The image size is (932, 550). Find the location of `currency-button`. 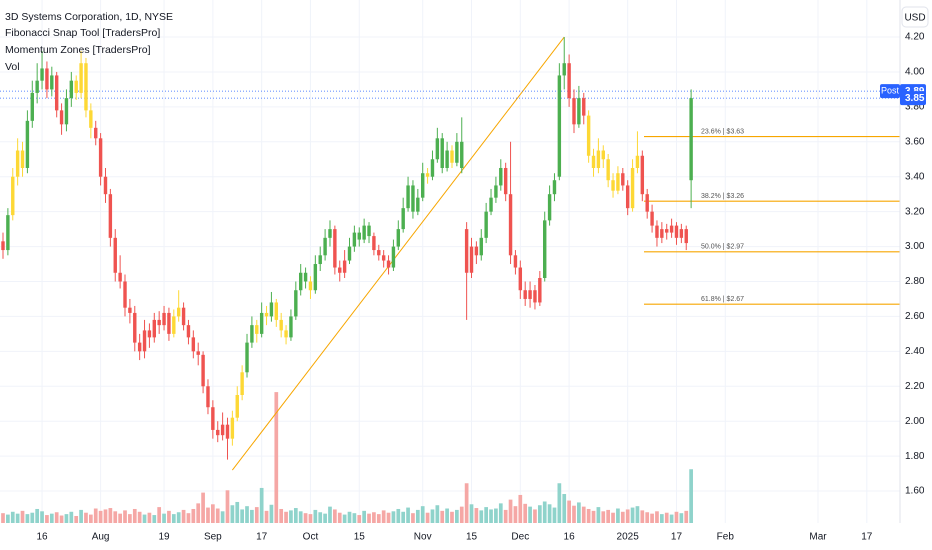

currency-button is located at coordinates (915, 17).